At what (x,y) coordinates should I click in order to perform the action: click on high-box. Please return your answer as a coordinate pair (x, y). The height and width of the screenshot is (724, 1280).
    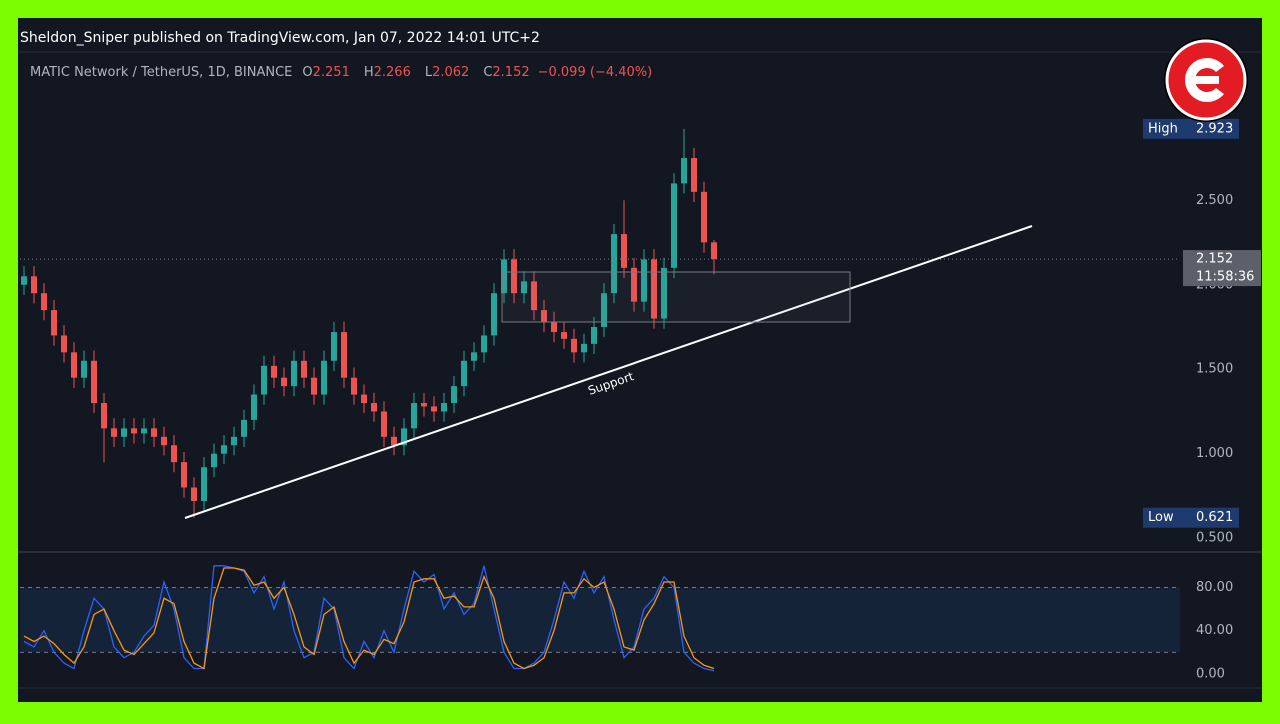
    Looking at the image, I should click on (1191, 128).